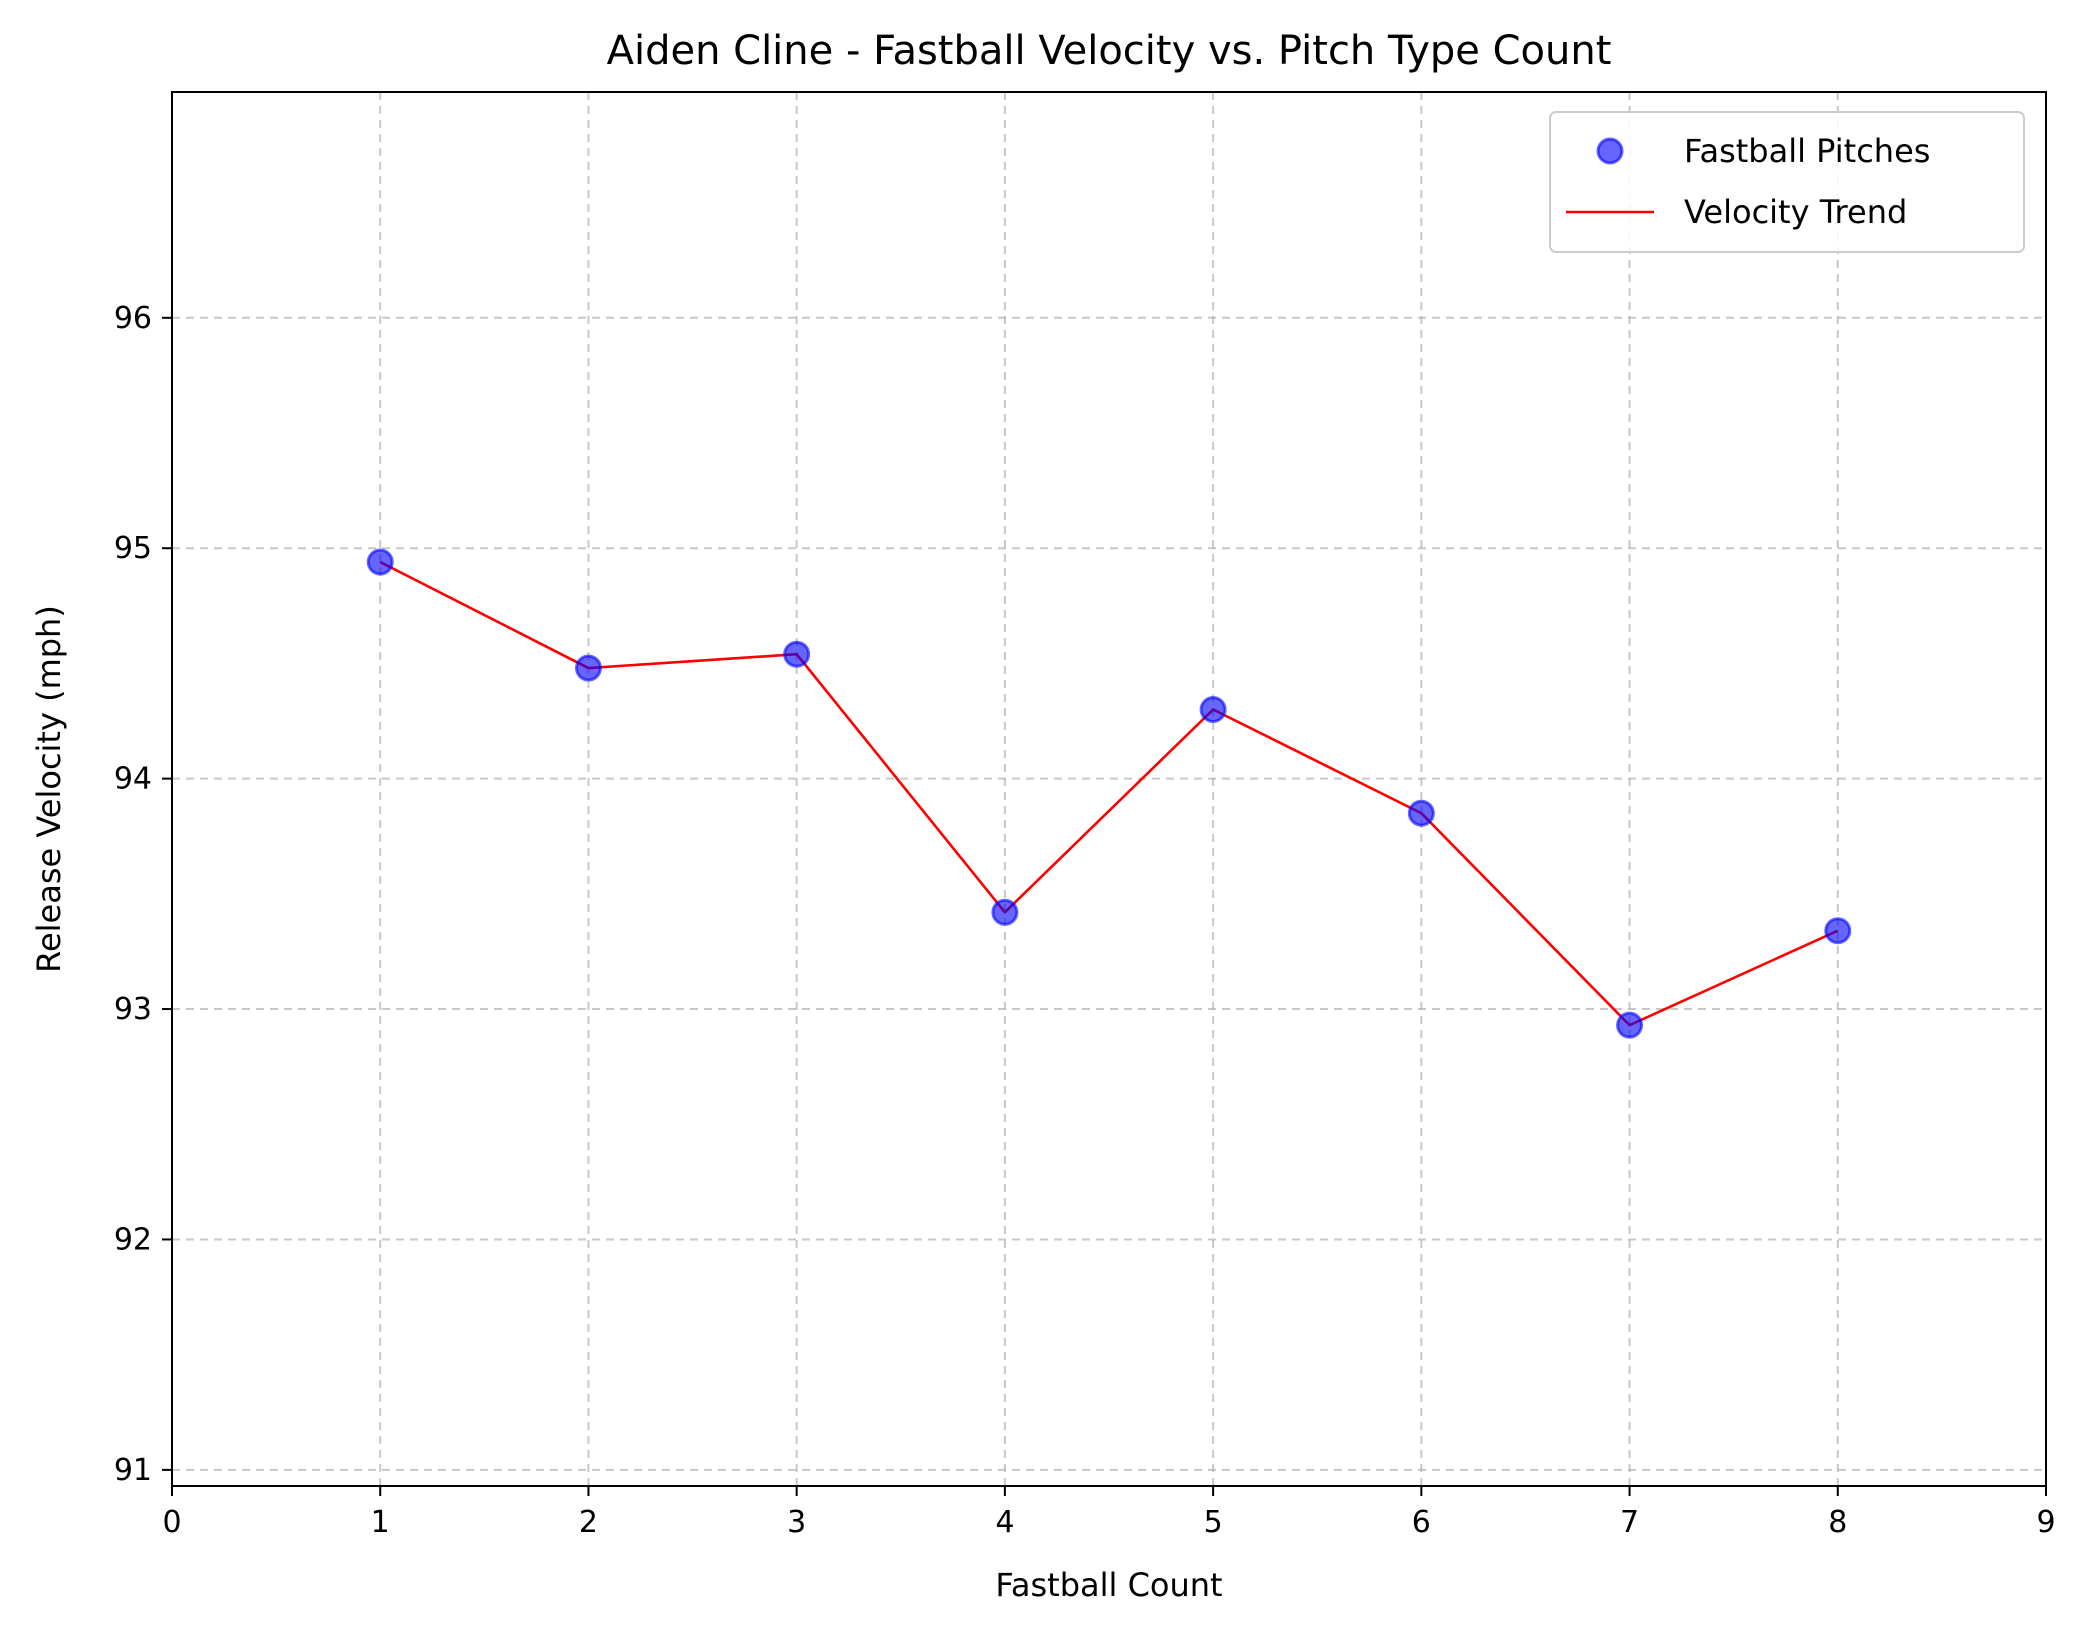 This screenshot has height=1642, width=2074. Describe the element at coordinates (1795, 212) in the screenshot. I see `legend-label-velocity-trend: Velocity Trend` at that location.